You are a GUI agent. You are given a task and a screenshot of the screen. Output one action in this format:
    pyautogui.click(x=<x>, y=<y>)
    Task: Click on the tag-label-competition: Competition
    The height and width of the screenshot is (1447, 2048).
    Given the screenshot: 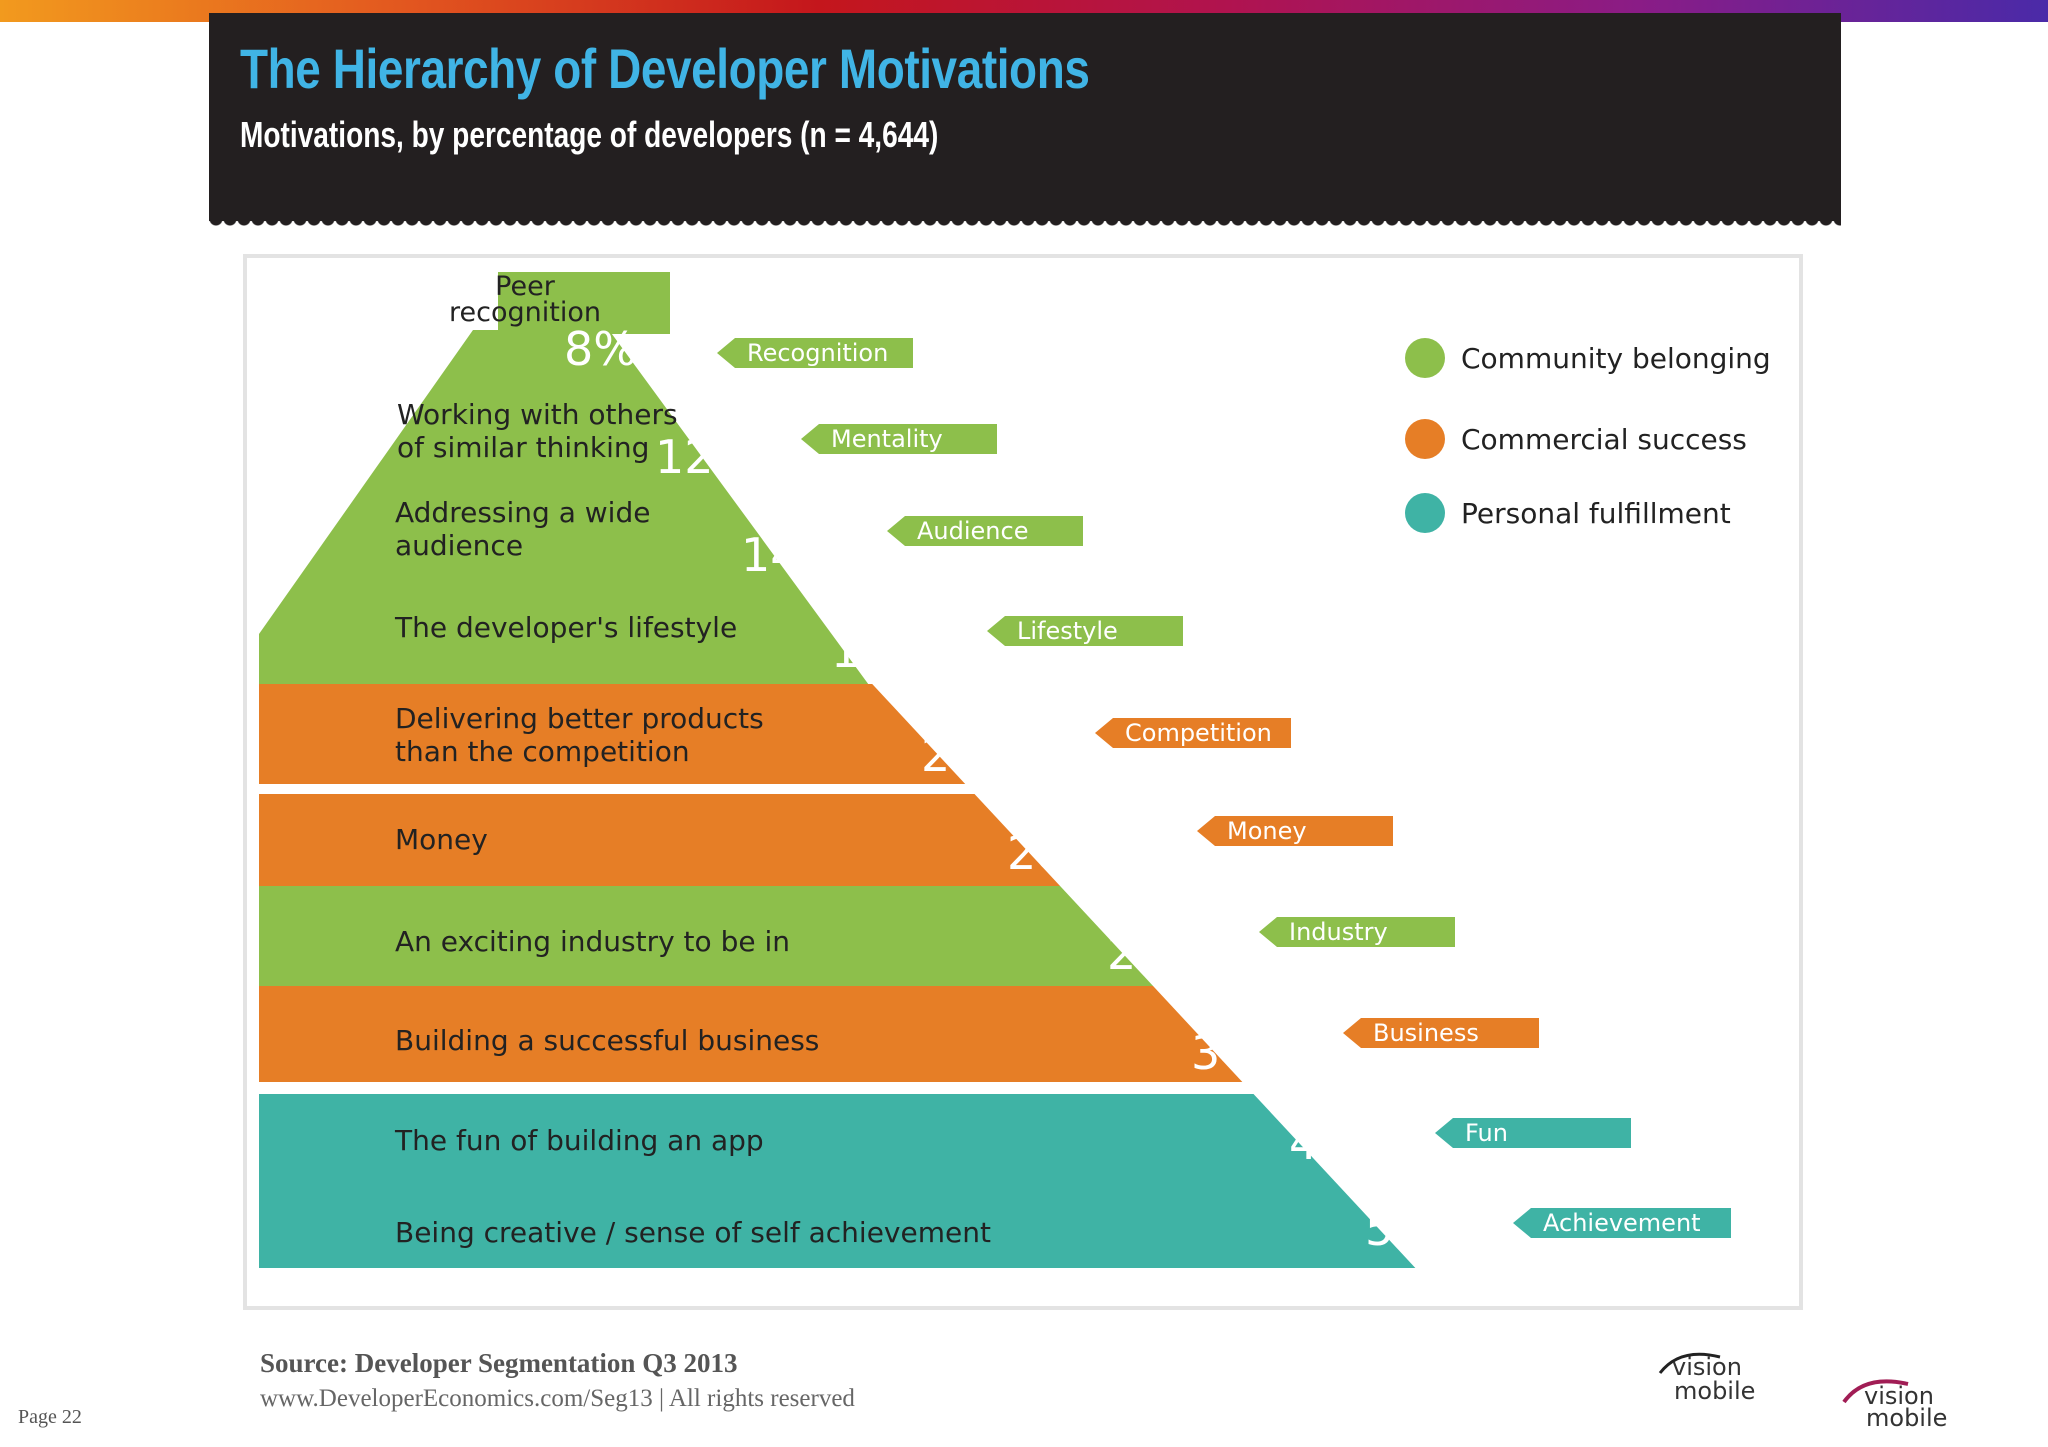 What is the action you would take?
    pyautogui.click(x=1198, y=733)
    